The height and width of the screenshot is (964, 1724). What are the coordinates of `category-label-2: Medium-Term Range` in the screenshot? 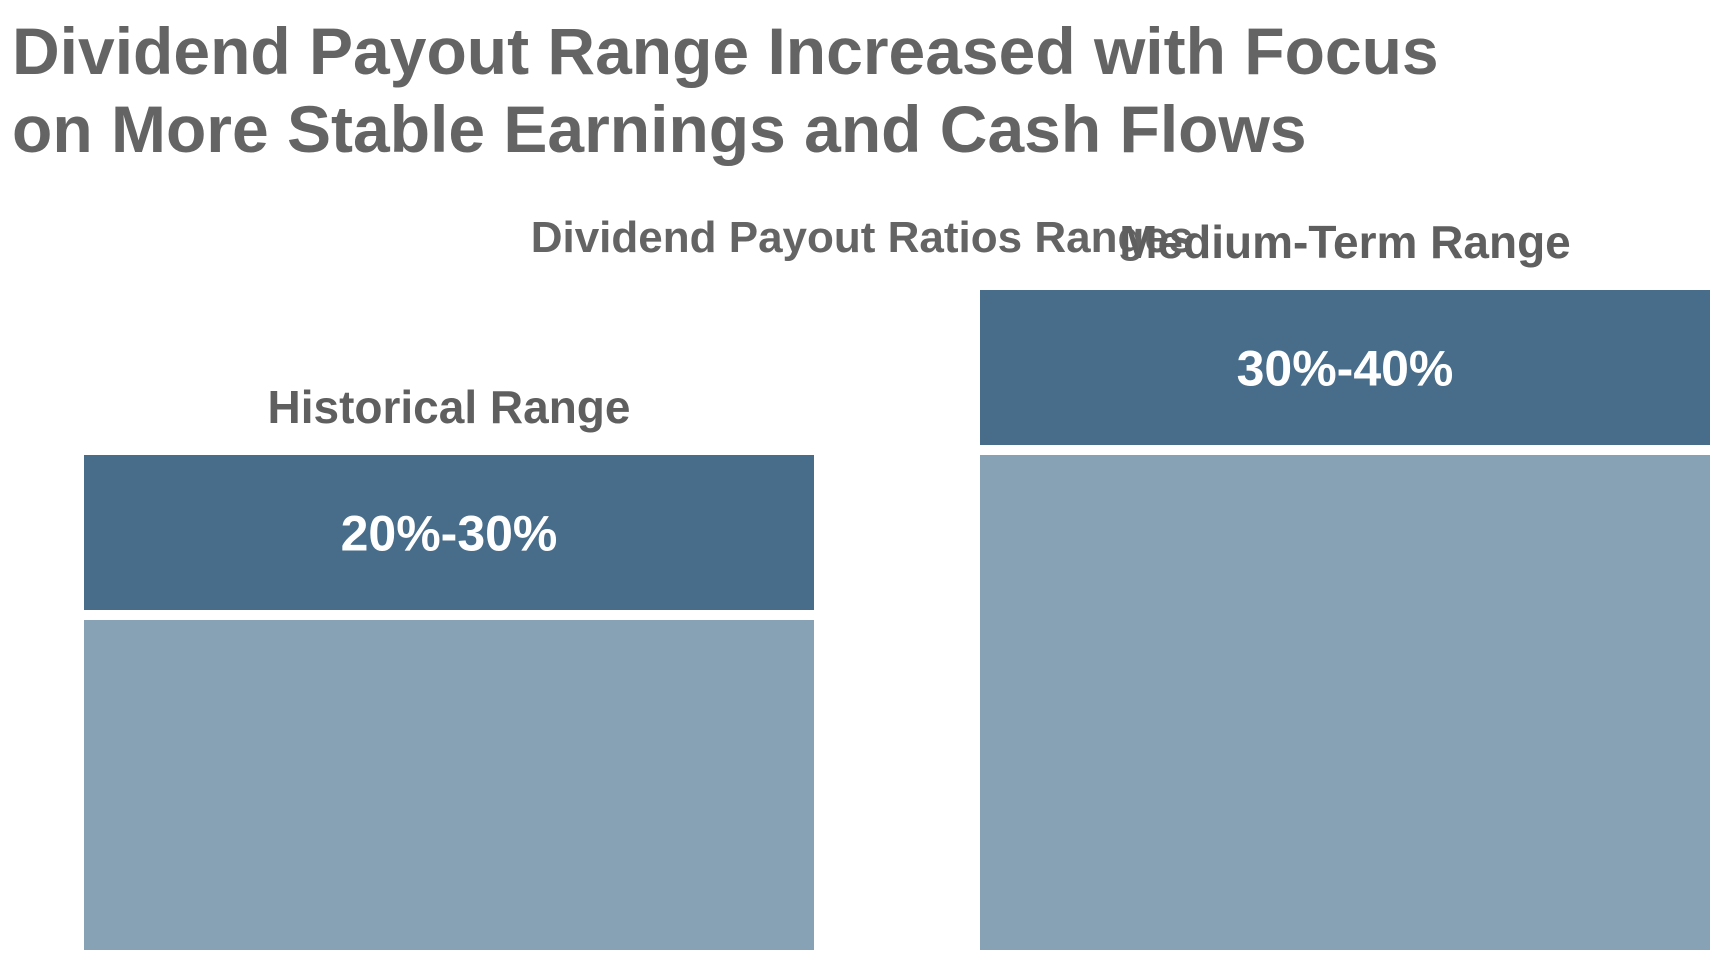 It's located at (1345, 242).